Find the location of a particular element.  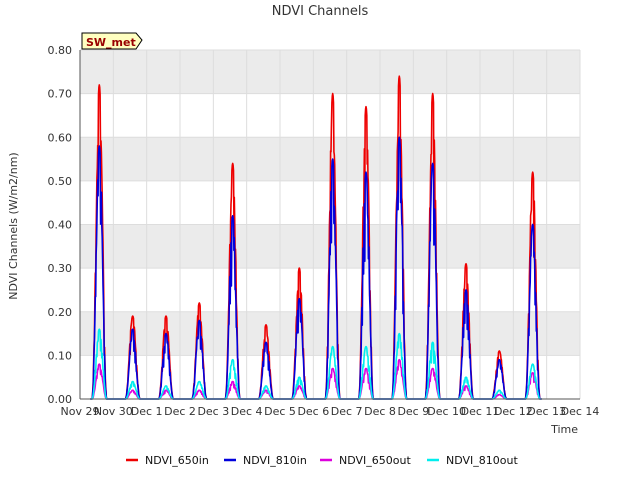

site-badge-box is located at coordinates (112, 41).